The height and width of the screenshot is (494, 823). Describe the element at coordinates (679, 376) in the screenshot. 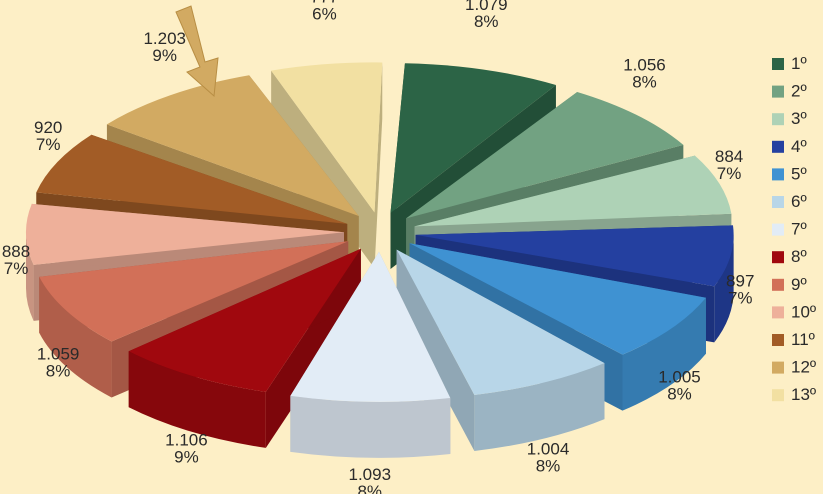

I see `slice-value-label: 1.005` at that location.